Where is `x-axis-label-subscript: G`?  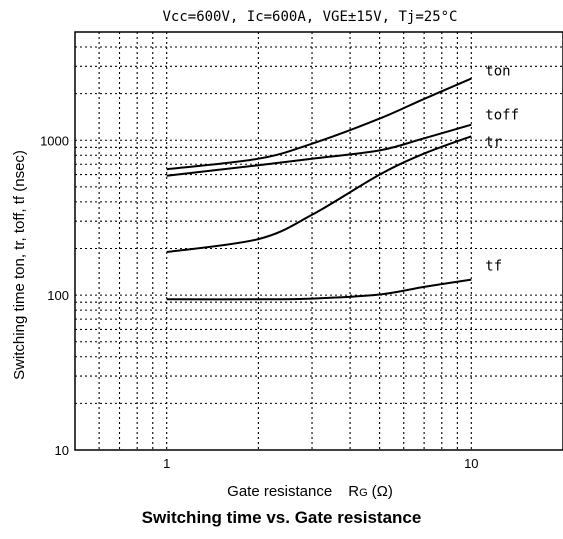 x-axis-label-subscript: G is located at coordinates (363, 493).